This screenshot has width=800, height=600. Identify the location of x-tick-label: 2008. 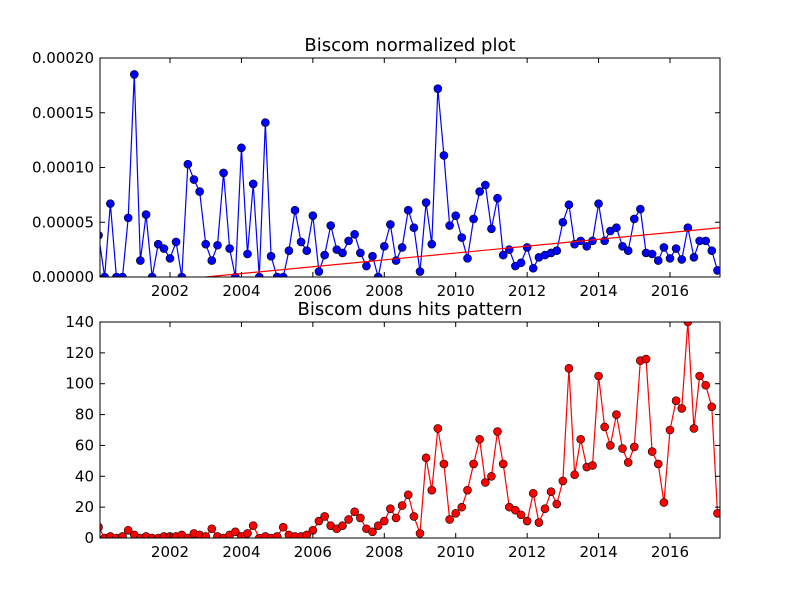
(384, 291).